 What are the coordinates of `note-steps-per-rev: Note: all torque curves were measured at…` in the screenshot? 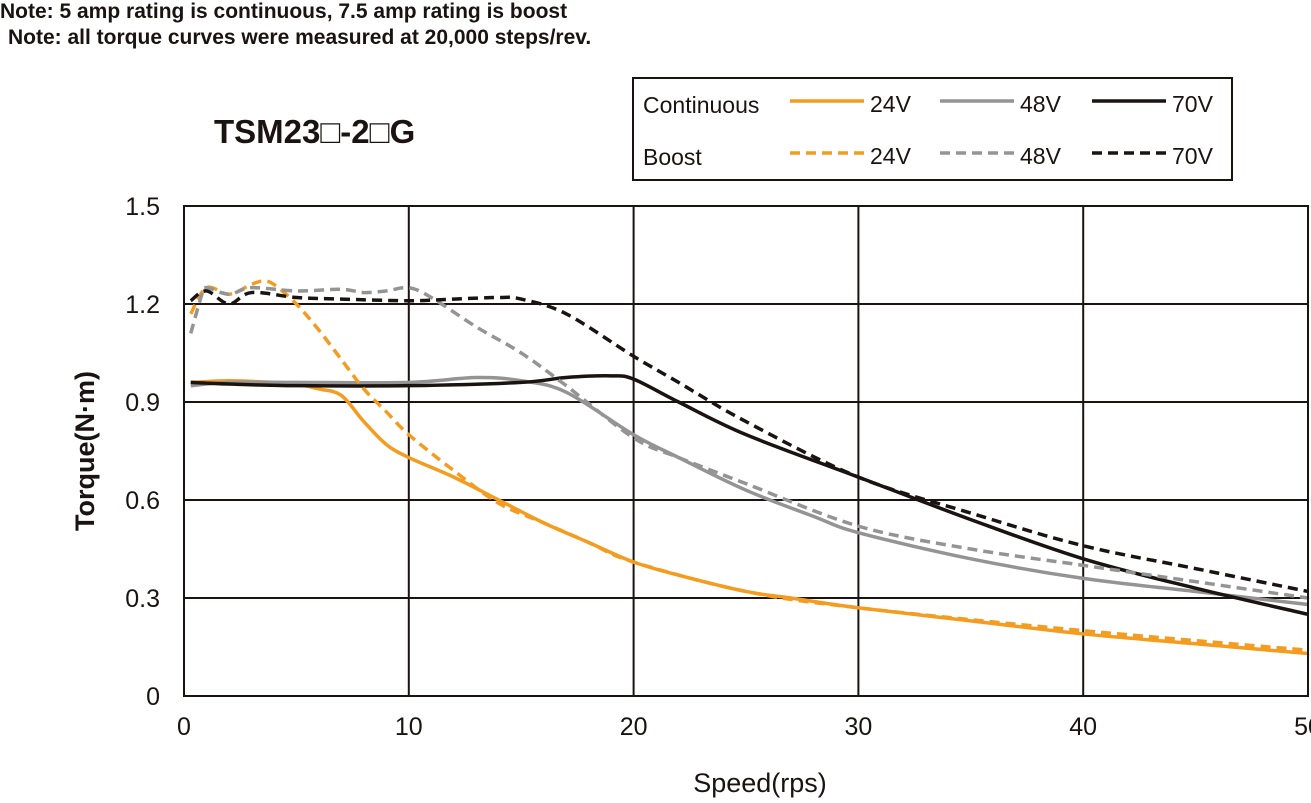 It's located at (300, 37).